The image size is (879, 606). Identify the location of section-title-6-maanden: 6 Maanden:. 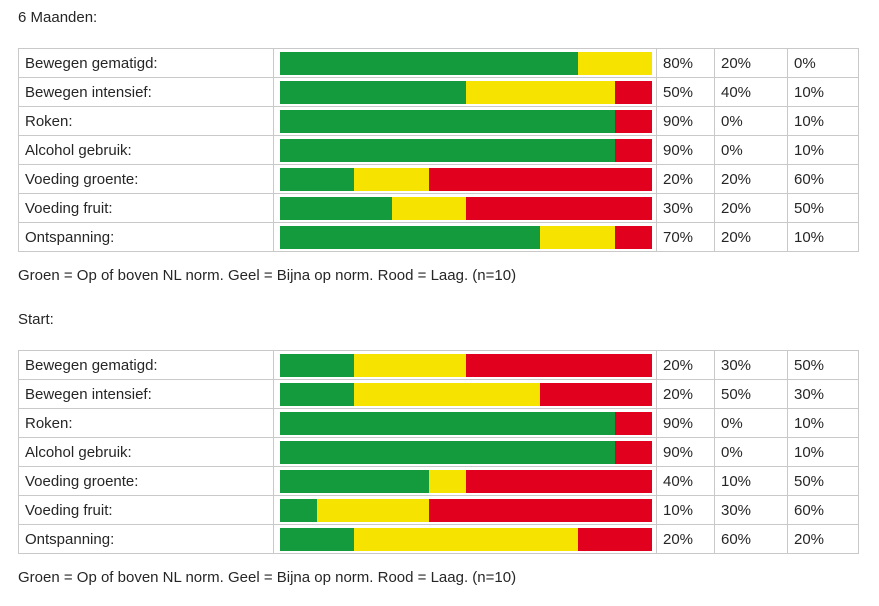
(58, 17).